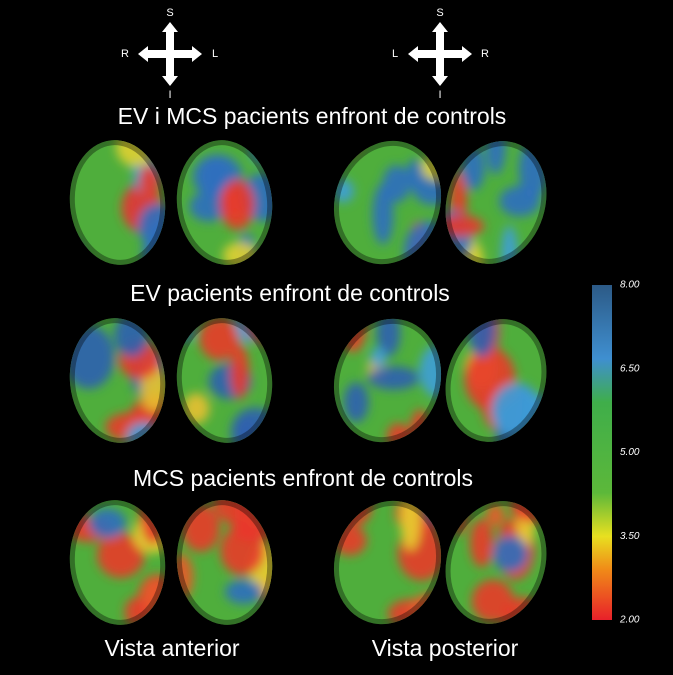 The image size is (673, 675). What do you see at coordinates (305, 54) in the screenshot?
I see `compasses: S I R L S I L R` at bounding box center [305, 54].